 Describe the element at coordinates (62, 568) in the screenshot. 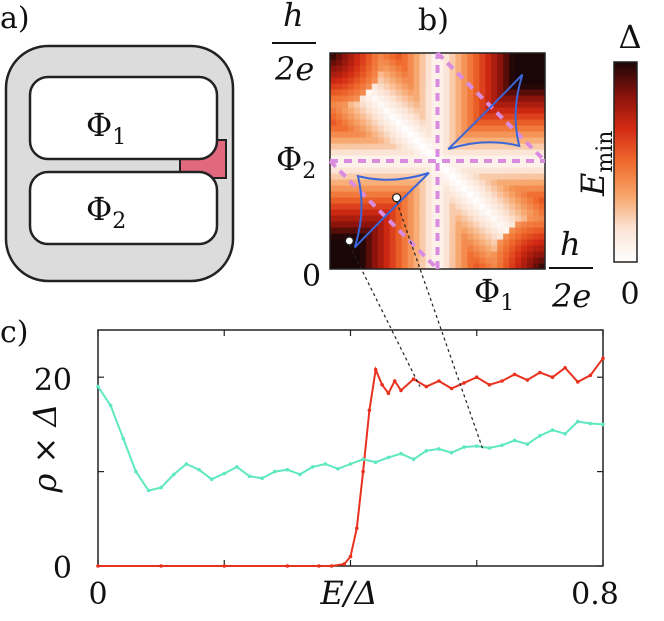

I see `y-tick-label-0: 0` at that location.